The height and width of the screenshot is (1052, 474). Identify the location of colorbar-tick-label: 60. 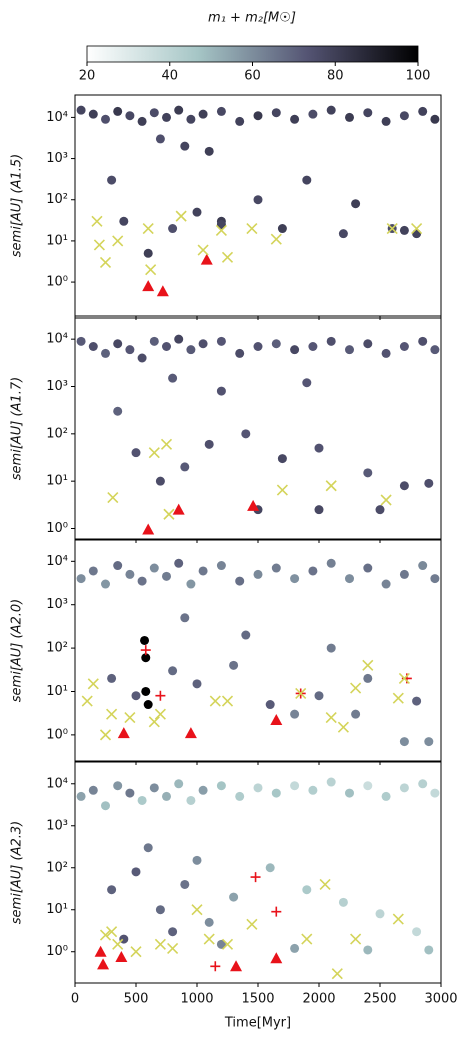
(252, 76).